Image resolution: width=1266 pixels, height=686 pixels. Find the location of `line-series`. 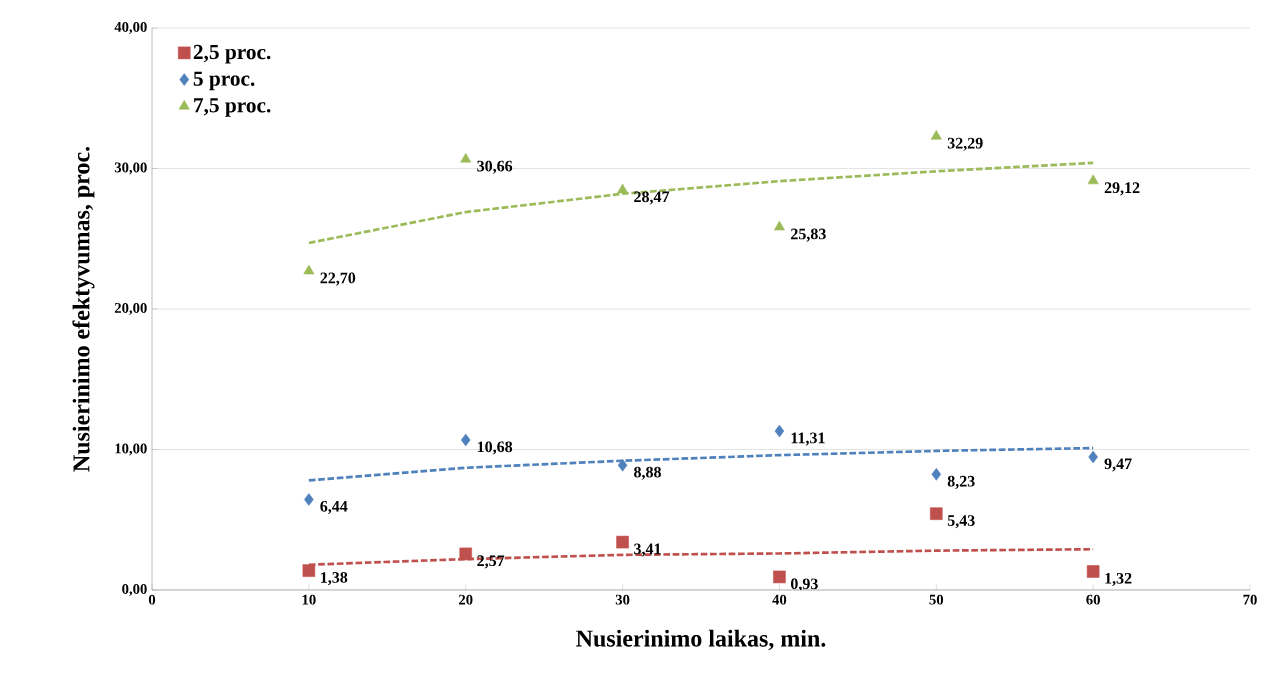

line-series is located at coordinates (701, 203).